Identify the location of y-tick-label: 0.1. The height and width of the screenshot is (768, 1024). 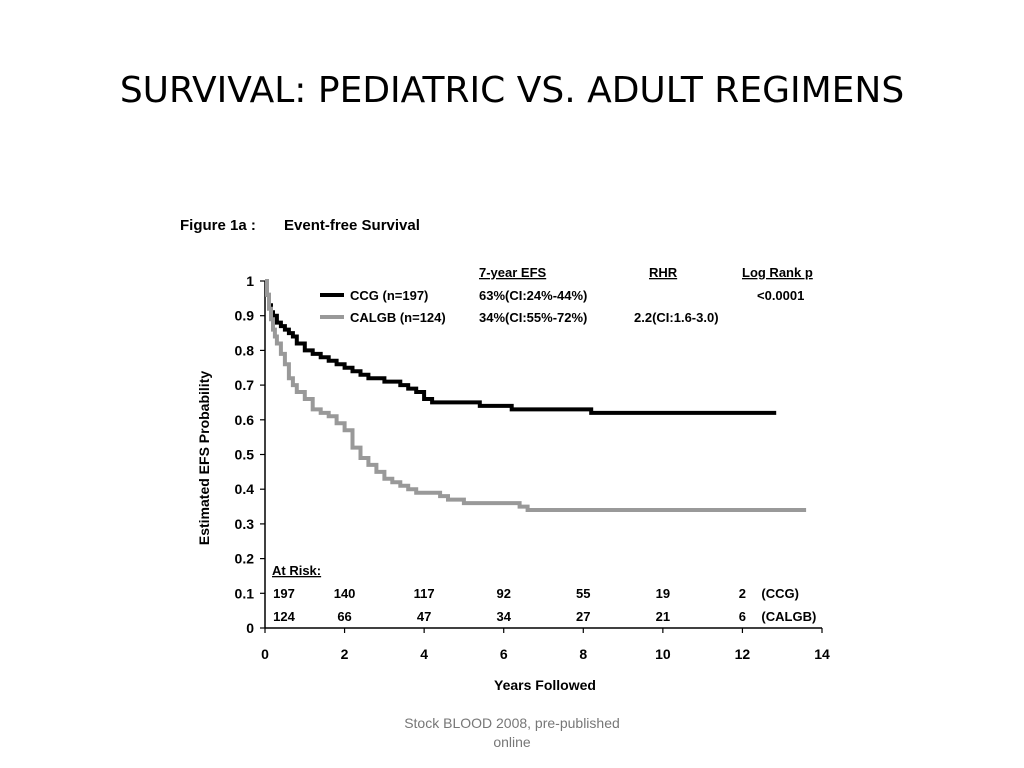
(245, 593).